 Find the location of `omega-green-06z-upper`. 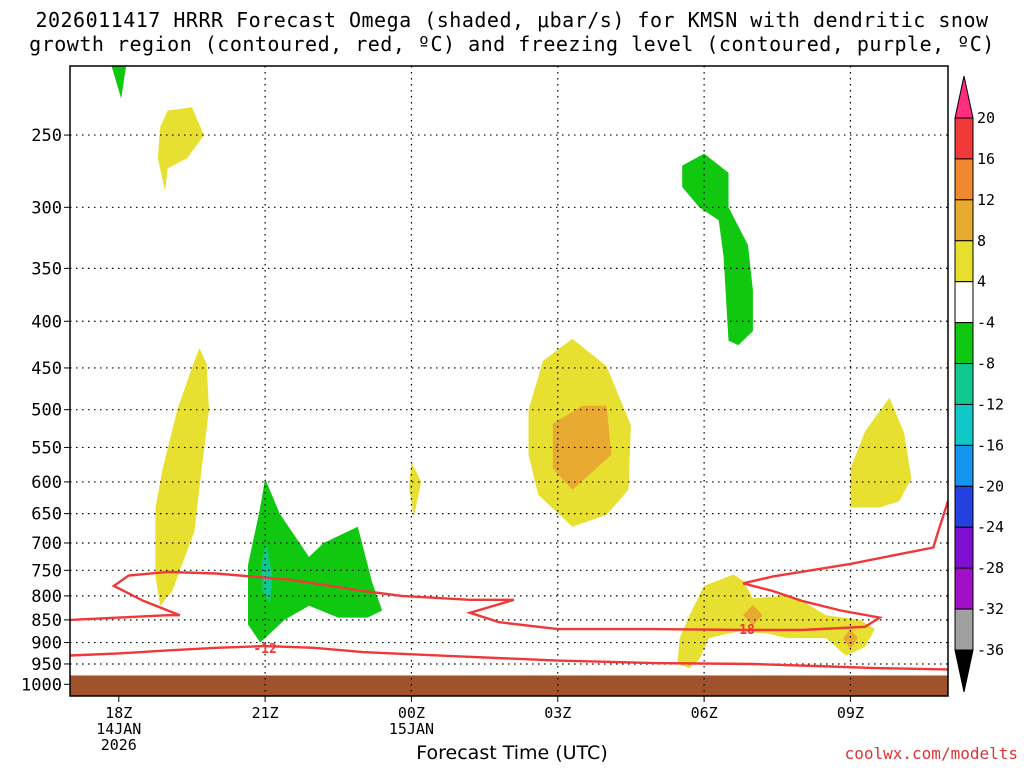

omega-green-06z-upper is located at coordinates (717, 249).